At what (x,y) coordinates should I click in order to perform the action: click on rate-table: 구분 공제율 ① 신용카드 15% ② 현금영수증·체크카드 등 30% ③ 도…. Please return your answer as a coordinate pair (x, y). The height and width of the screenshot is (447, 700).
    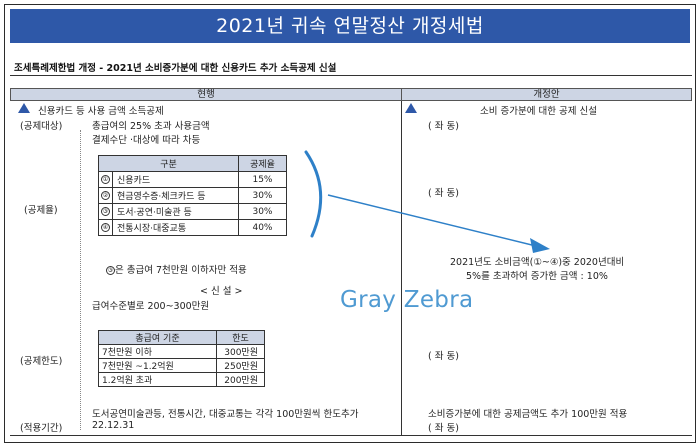
    Looking at the image, I should click on (192, 195).